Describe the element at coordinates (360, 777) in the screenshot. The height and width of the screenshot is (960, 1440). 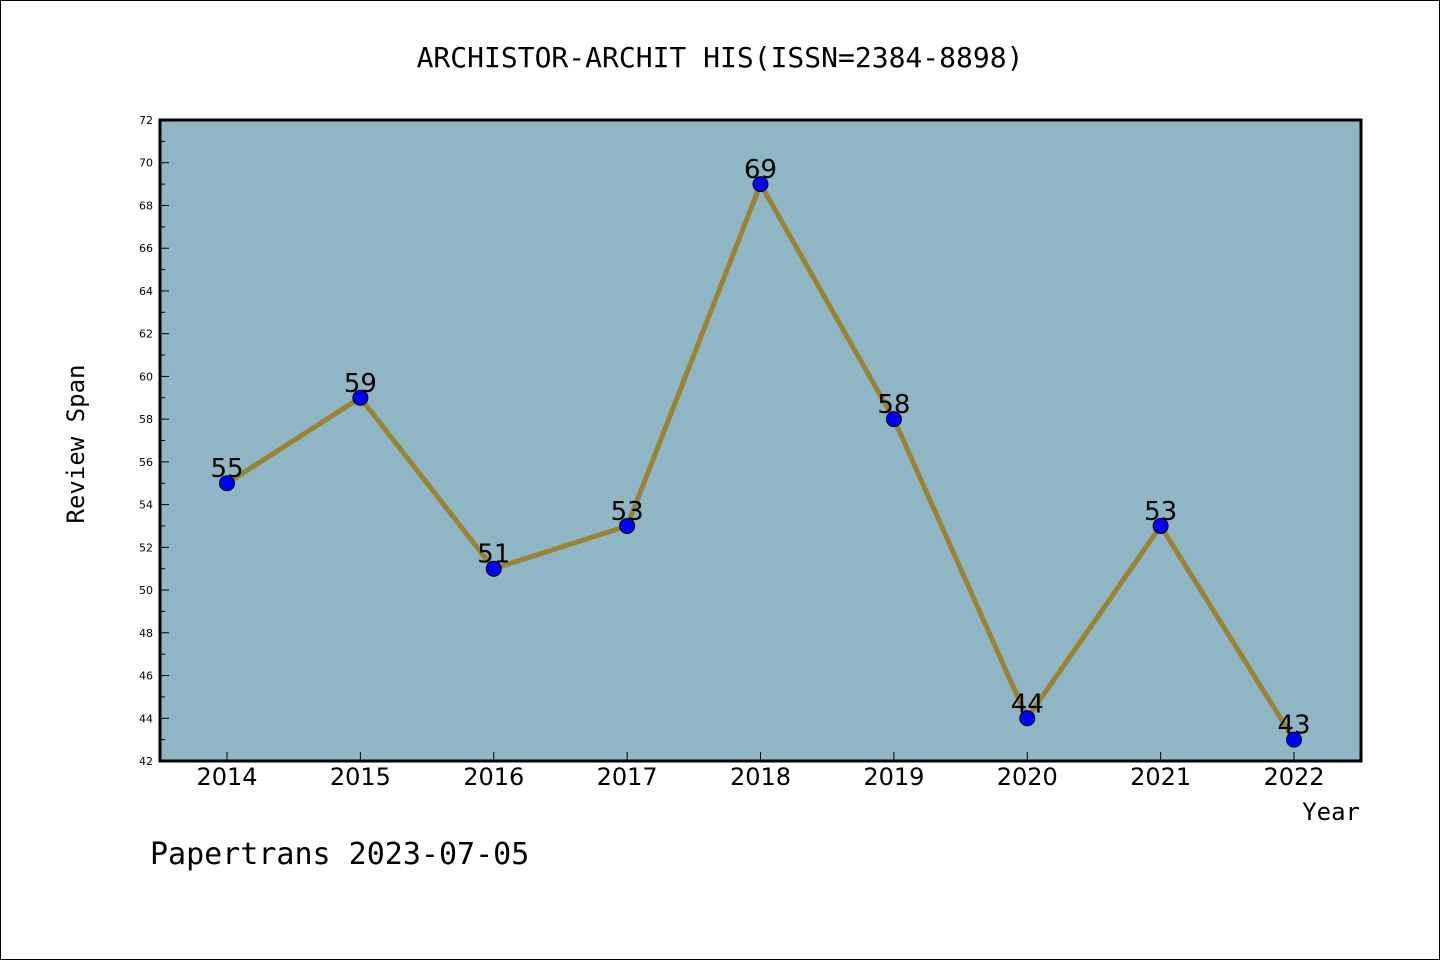
I see `x-tick-label: 2015` at that location.